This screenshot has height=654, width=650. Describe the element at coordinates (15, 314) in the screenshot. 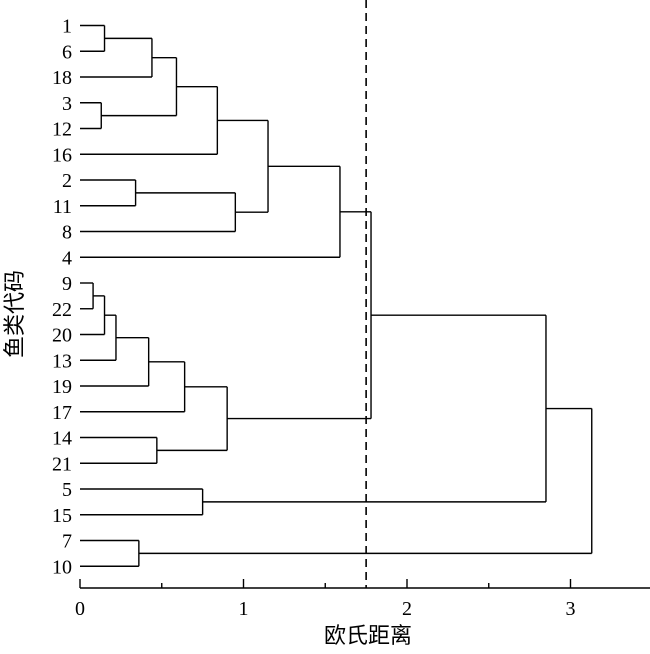

I see `y-axis-title: 鱼类代码` at that location.